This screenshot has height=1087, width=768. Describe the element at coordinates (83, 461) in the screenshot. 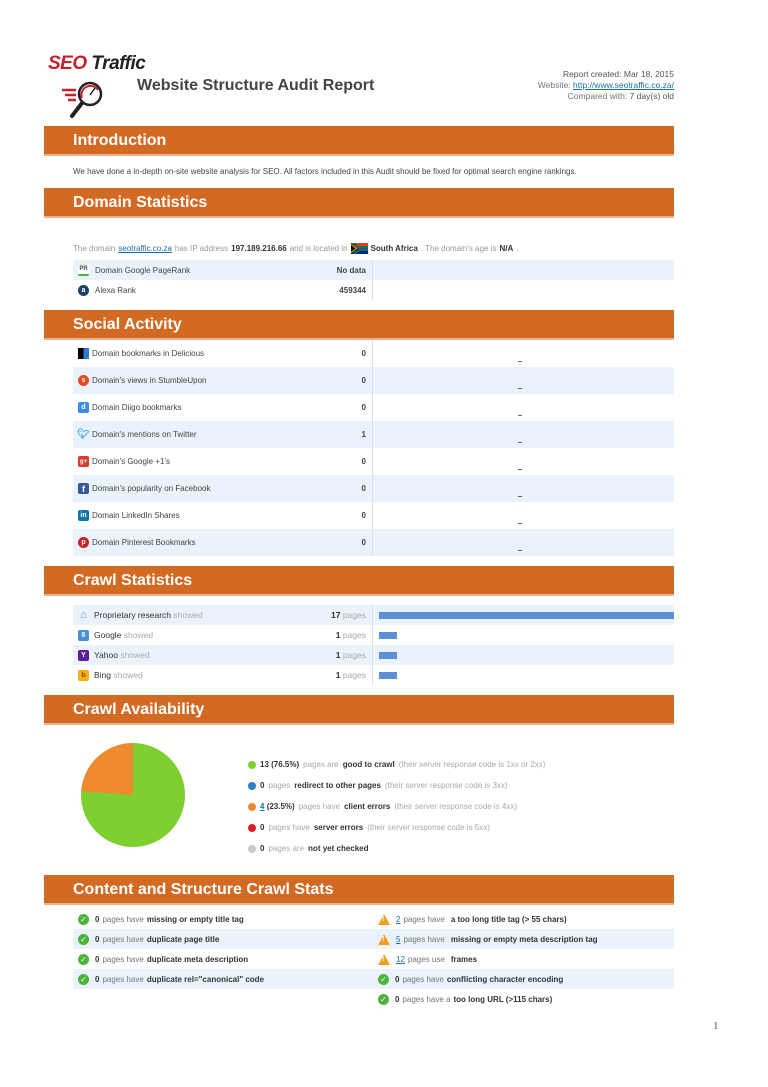

I see `google-plus-icon: g+` at that location.